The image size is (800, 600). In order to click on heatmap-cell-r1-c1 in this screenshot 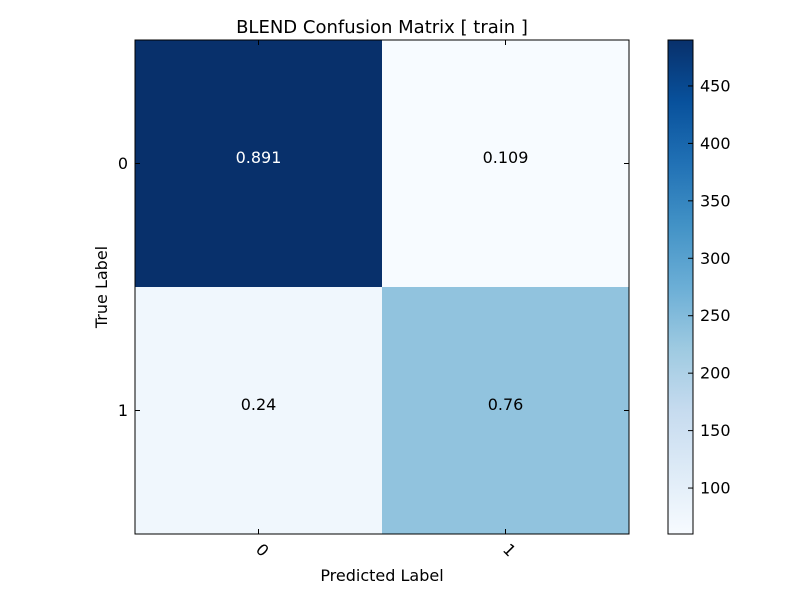, I will do `click(505, 410)`.